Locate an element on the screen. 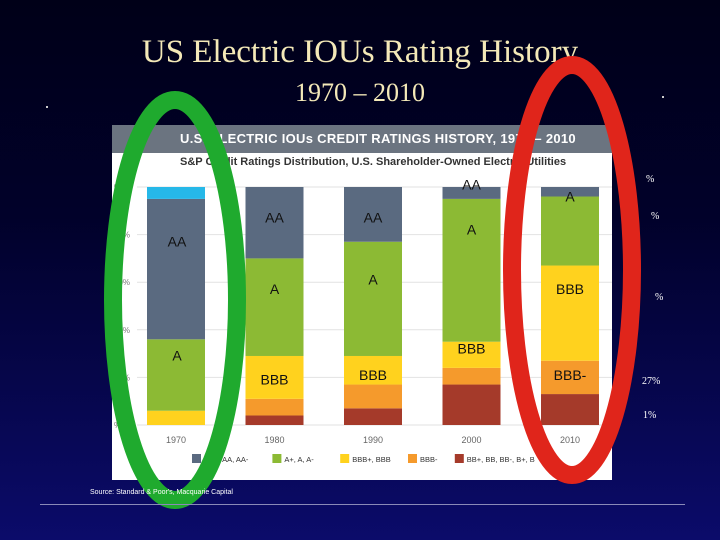 The image size is (720, 540). x-tick-label: 2010 is located at coordinates (570, 440).